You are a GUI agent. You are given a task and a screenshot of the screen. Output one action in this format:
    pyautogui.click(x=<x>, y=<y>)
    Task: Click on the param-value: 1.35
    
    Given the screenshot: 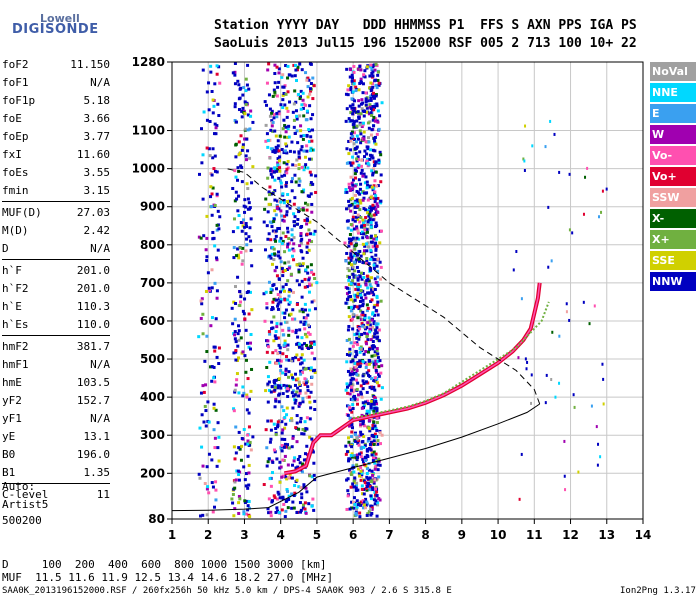 What is the action you would take?
    pyautogui.click(x=97, y=472)
    